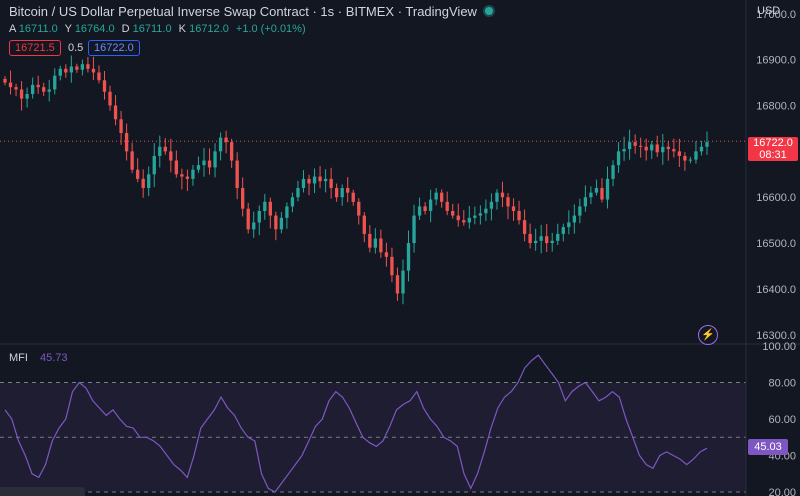  Describe the element at coordinates (270, 29) in the screenshot. I see `ohlc-change: +1.0 (+0.01%)` at that location.